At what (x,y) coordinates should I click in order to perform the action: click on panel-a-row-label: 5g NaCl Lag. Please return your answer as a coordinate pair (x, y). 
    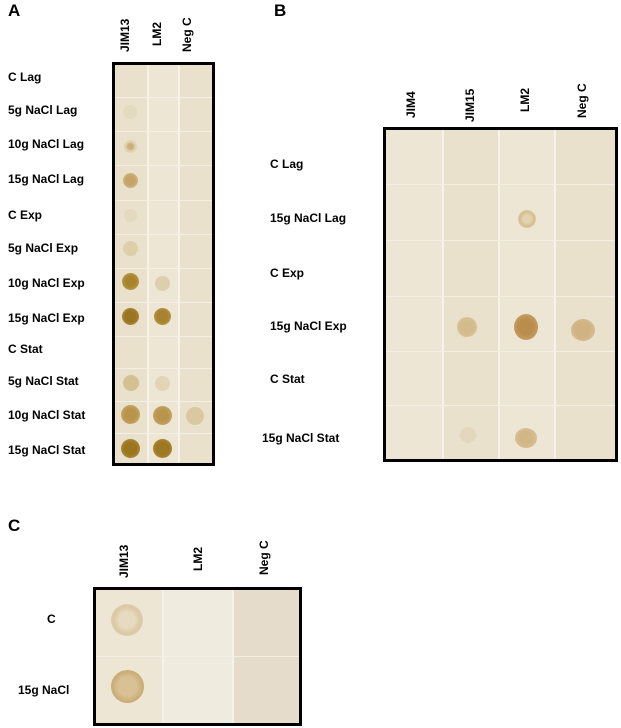
    Looking at the image, I should click on (43, 110).